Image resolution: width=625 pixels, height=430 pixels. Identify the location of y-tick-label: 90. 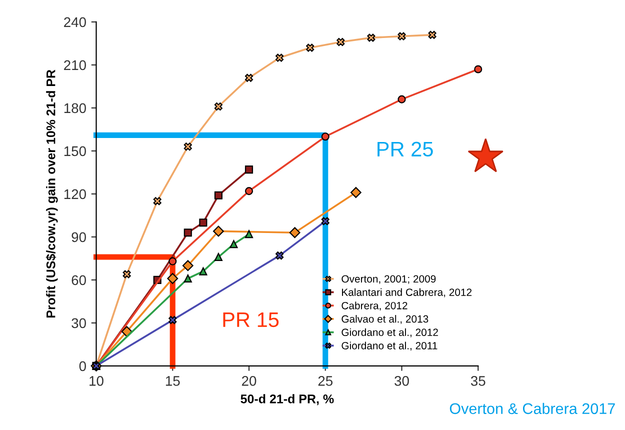
(79, 237).